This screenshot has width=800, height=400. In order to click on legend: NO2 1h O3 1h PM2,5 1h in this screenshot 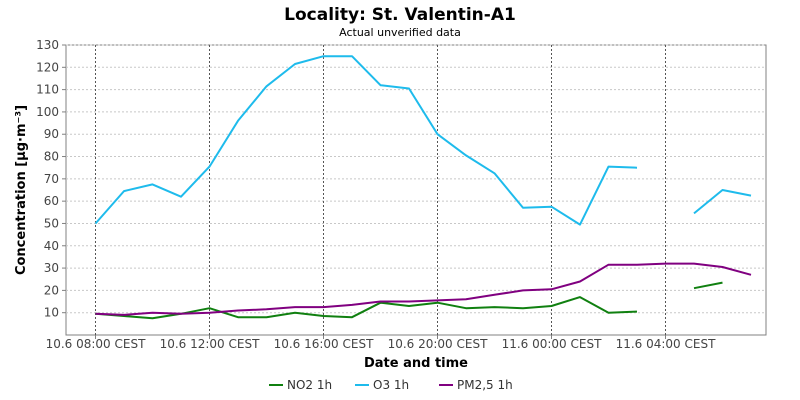, I will do `click(391, 385)`.